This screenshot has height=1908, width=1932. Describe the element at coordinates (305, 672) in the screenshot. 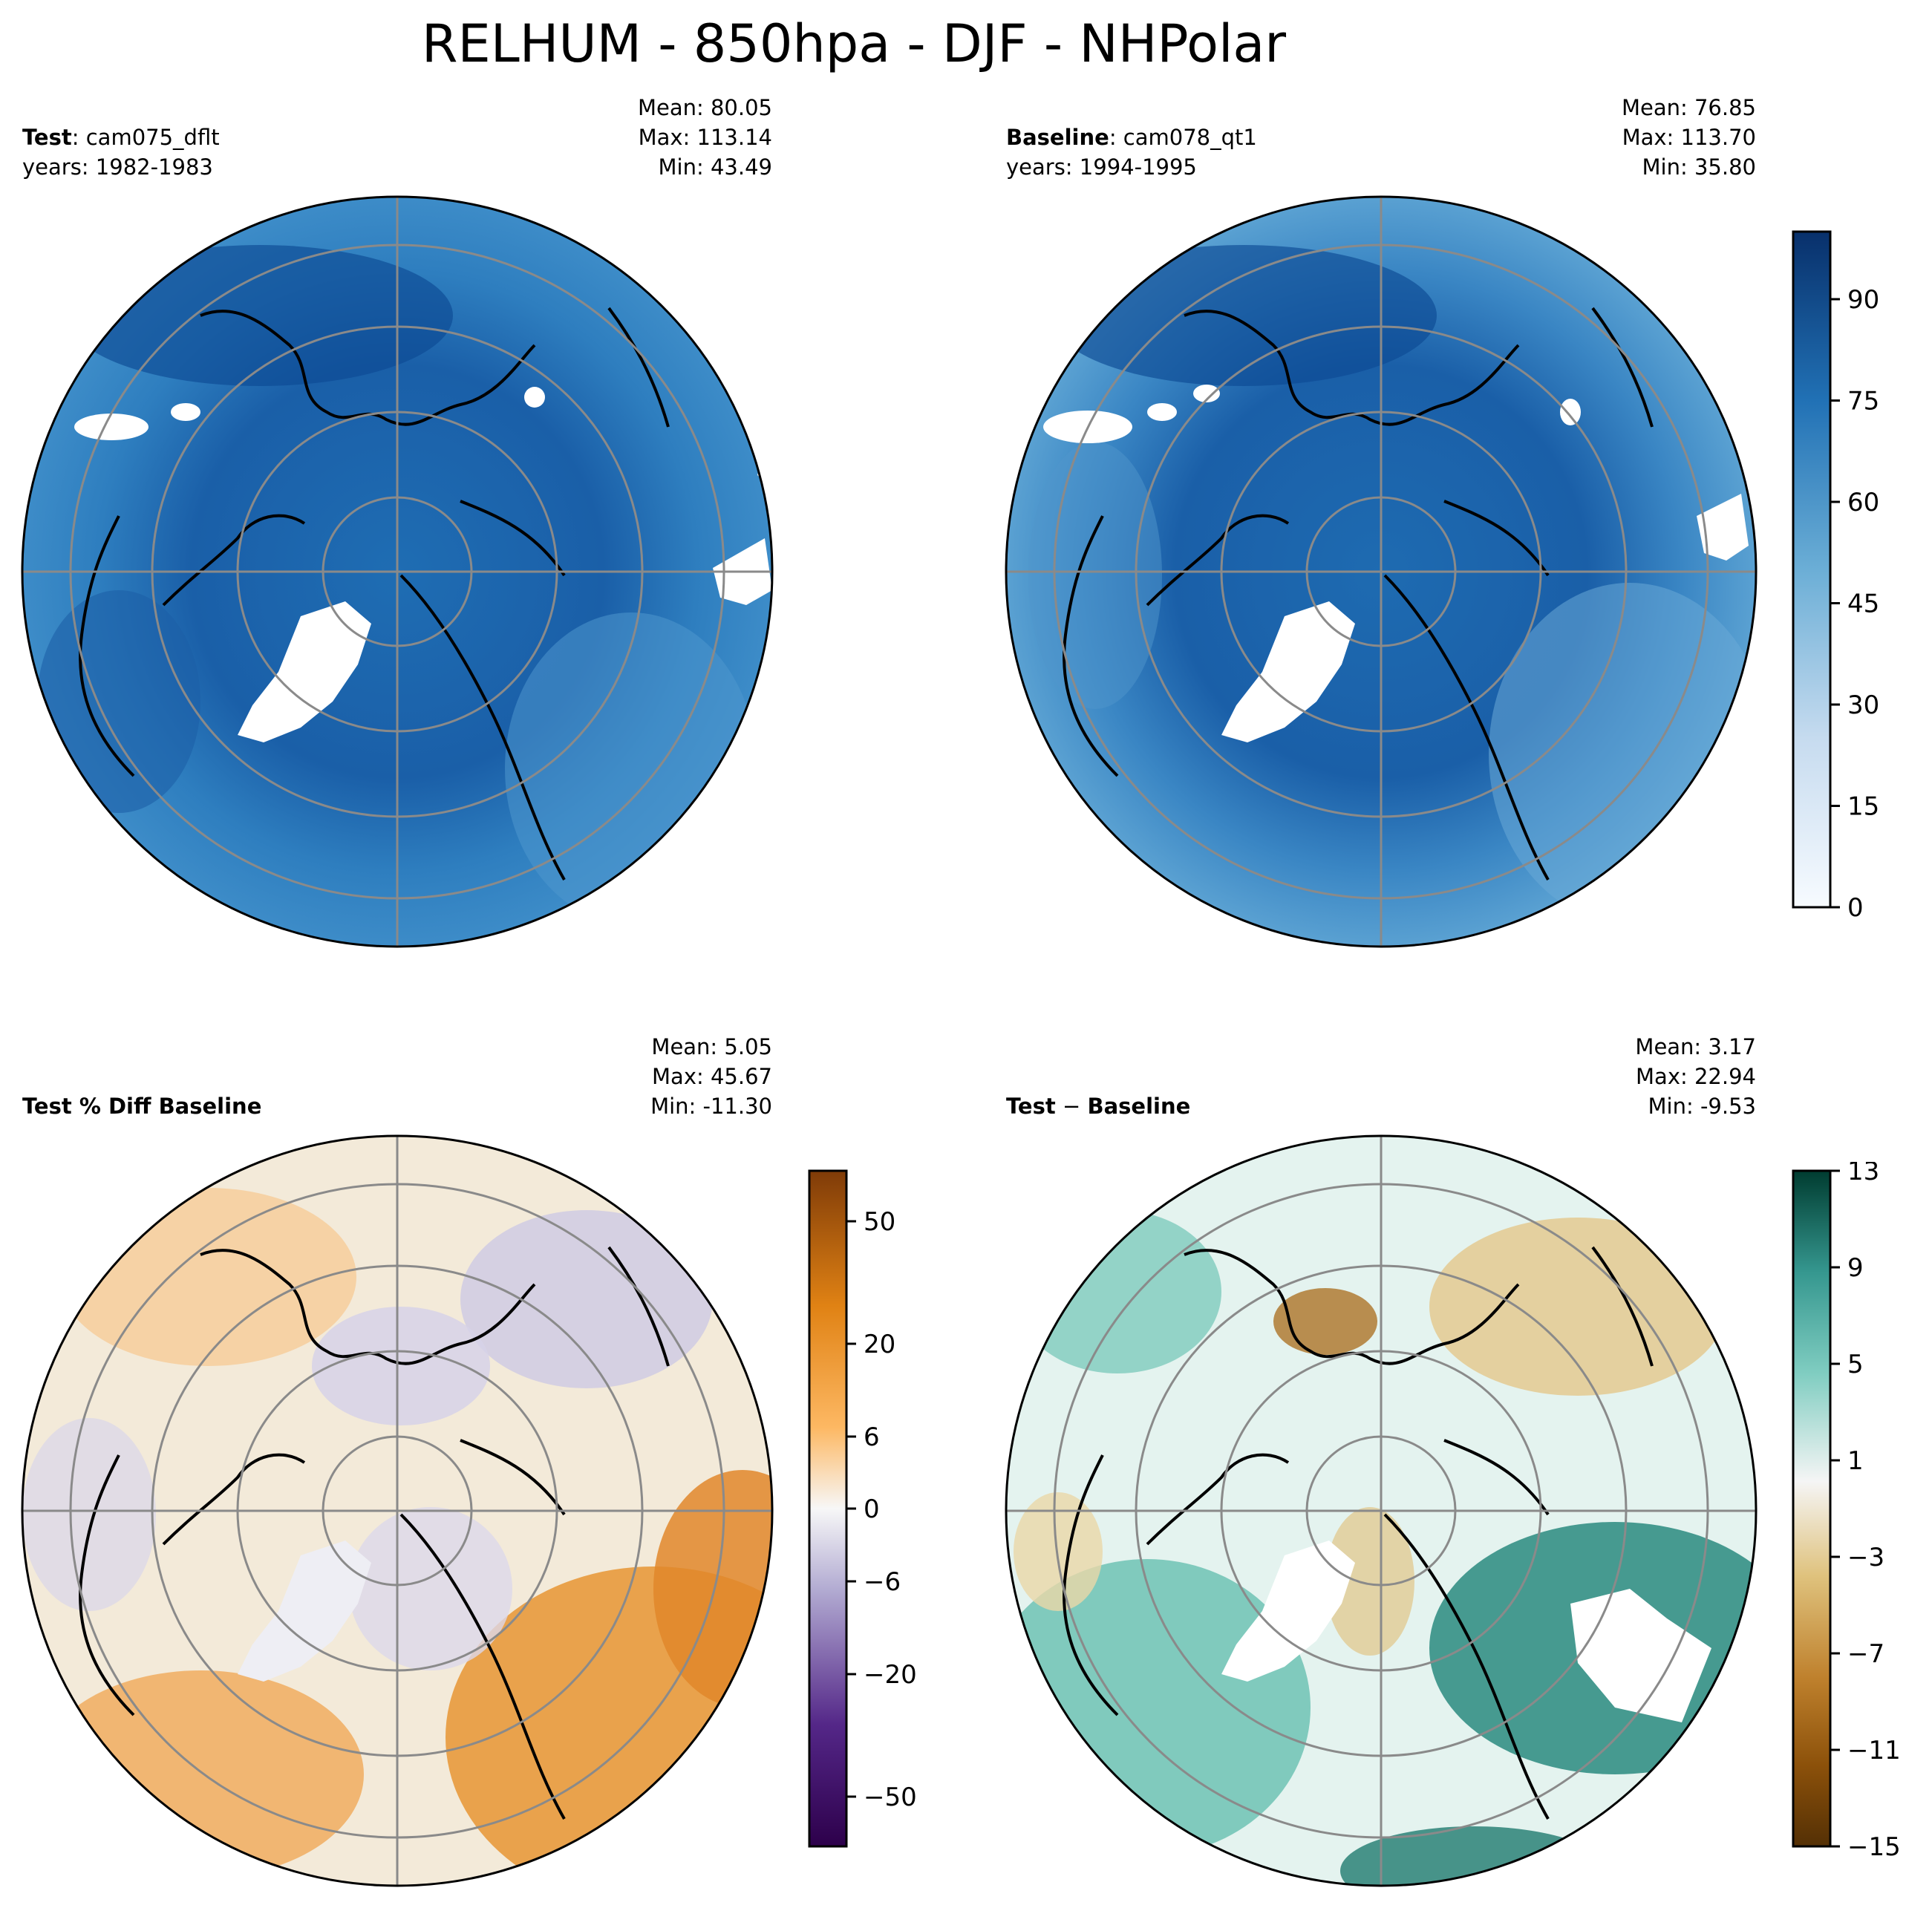

I see `test-greenland-mask` at that location.